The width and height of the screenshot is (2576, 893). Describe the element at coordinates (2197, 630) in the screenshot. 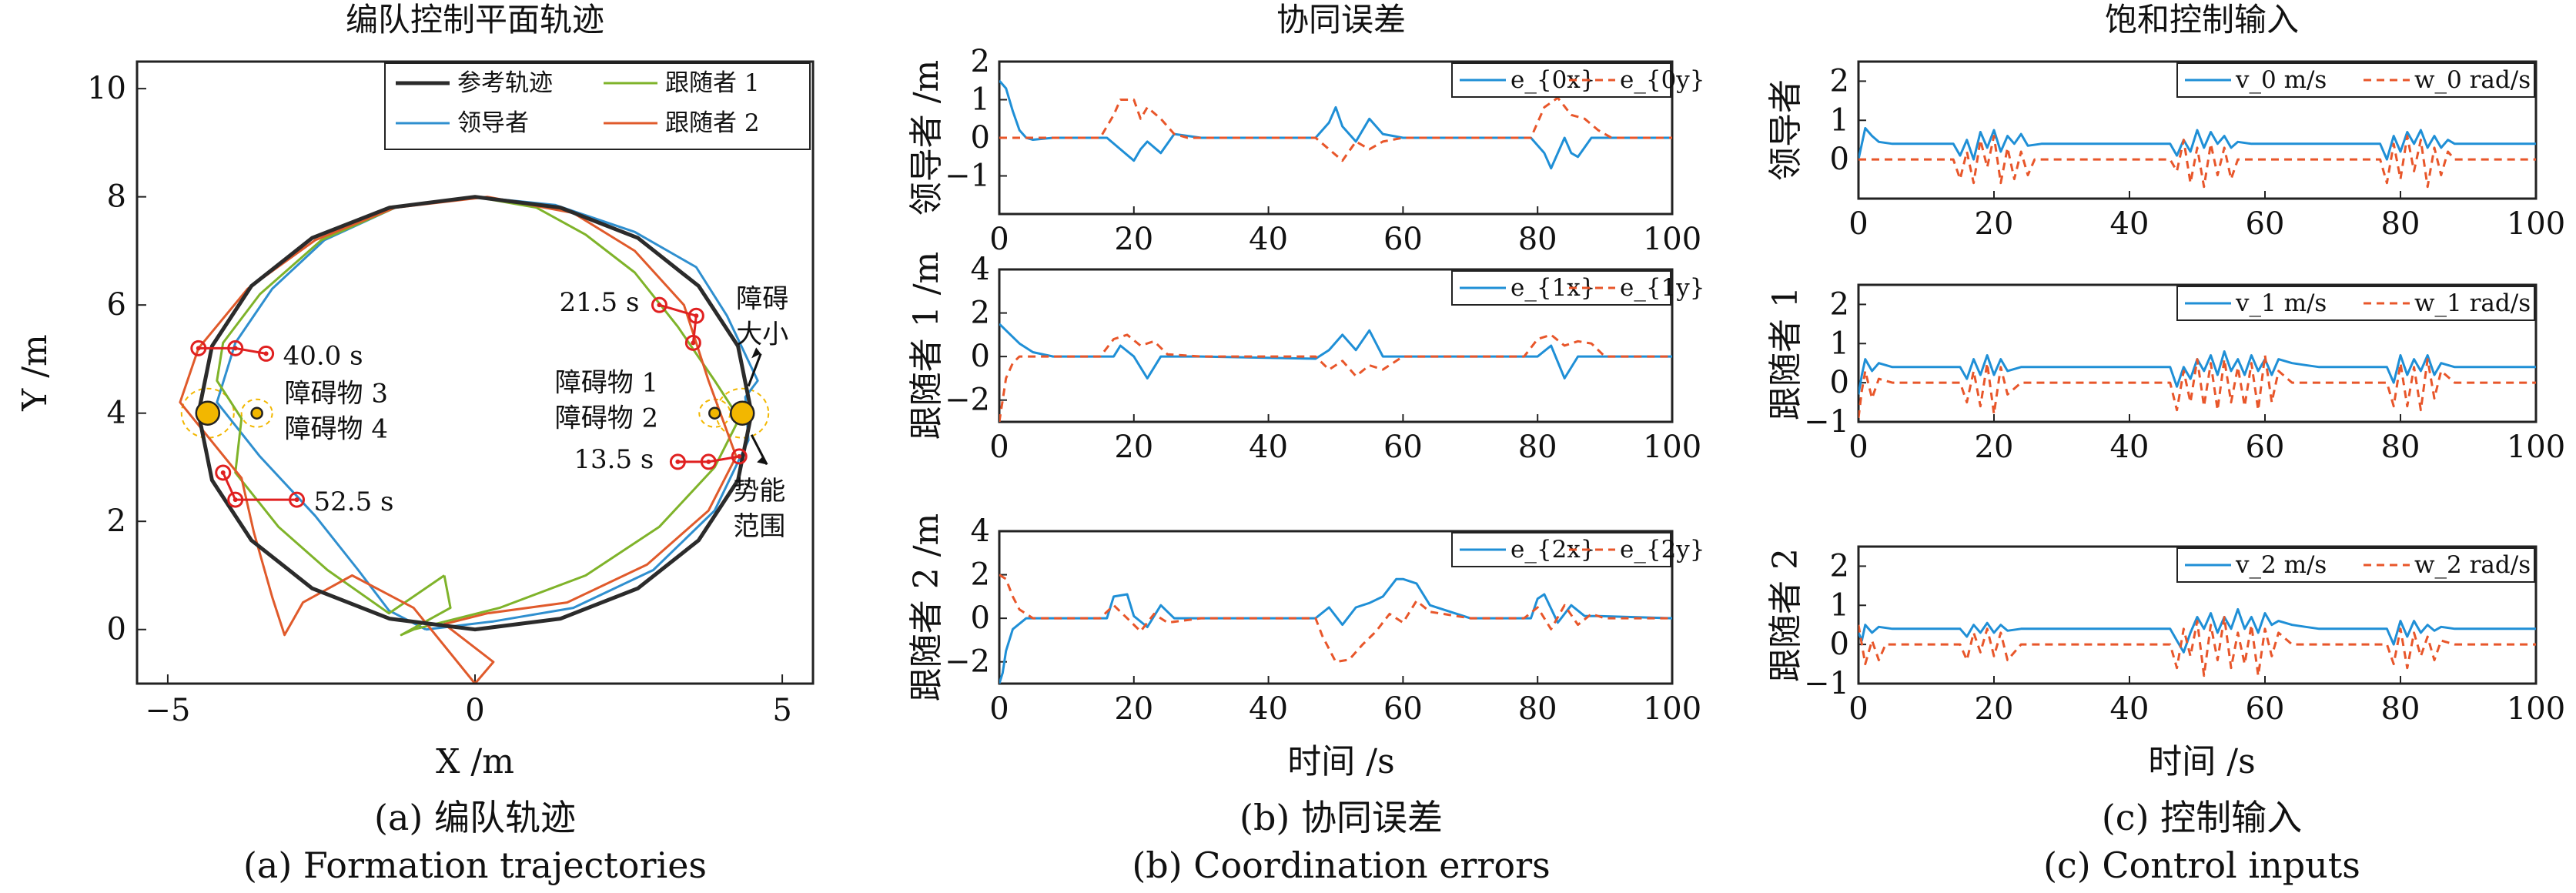

I see `input-series-v2` at that location.